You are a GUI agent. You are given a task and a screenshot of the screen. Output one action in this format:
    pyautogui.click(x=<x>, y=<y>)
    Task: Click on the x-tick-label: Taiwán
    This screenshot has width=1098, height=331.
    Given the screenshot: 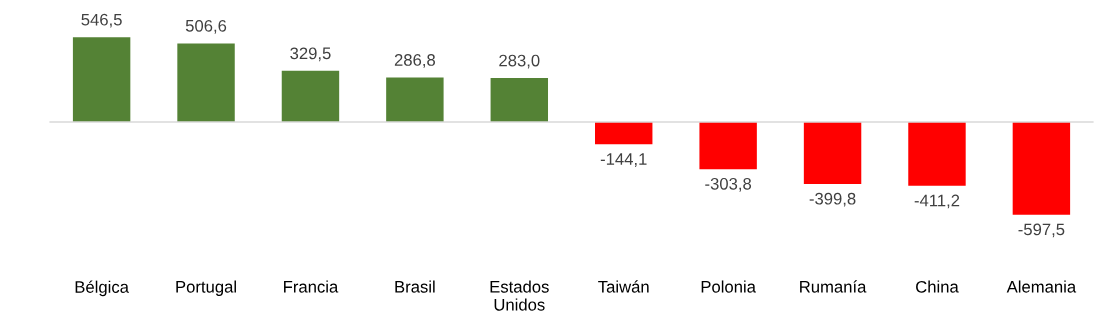 What is the action you would take?
    pyautogui.click(x=623, y=286)
    